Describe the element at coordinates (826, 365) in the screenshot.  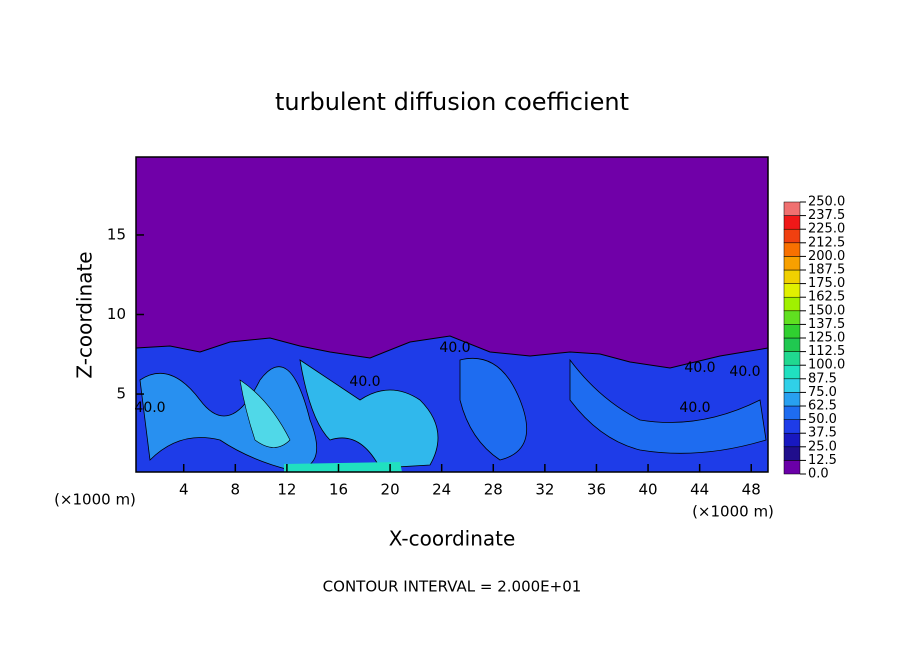
I see `colorbar-label: 100.0` at that location.